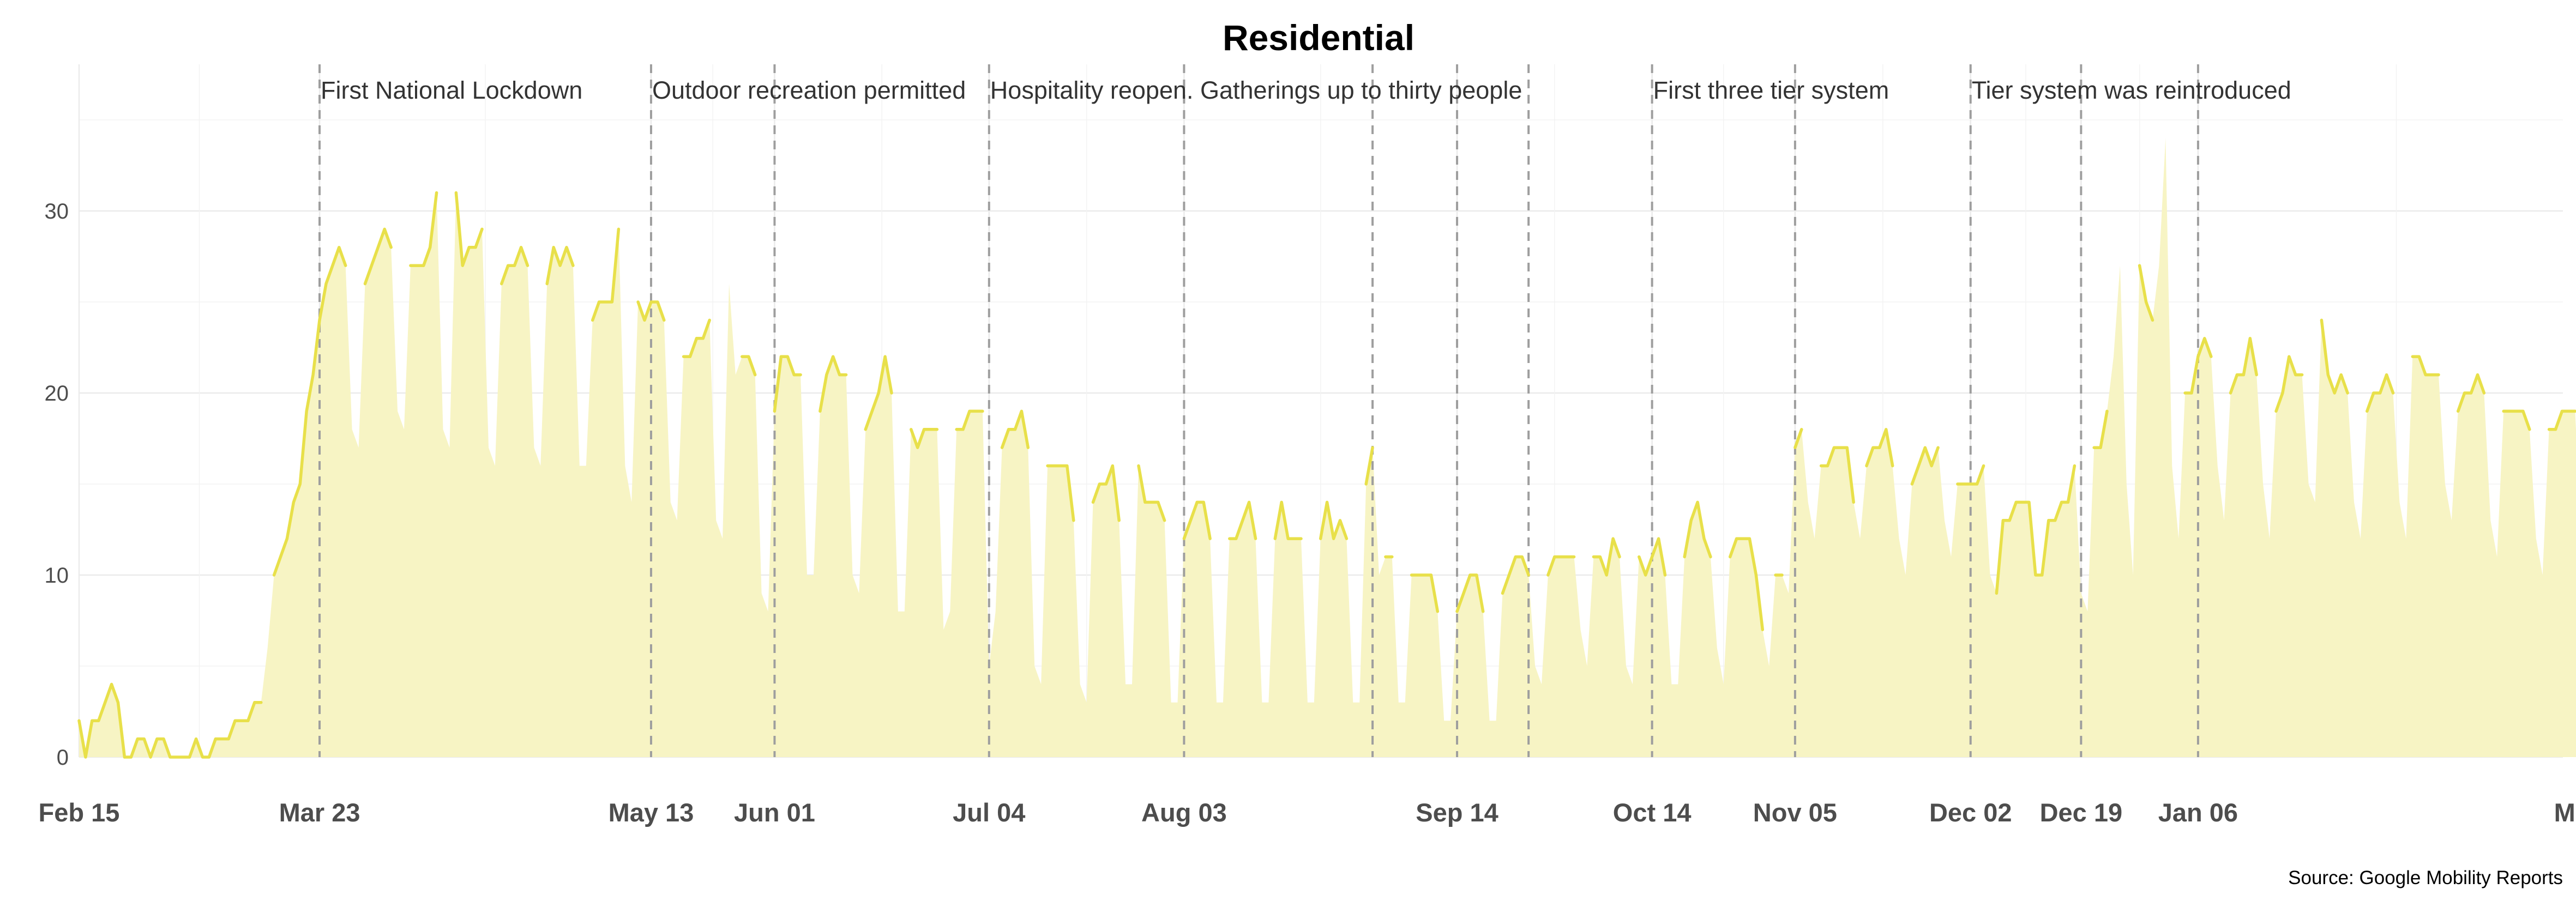 This screenshot has height=901, width=2576. I want to click on event-annotation: Tier system was reintroduced, so click(2131, 90).